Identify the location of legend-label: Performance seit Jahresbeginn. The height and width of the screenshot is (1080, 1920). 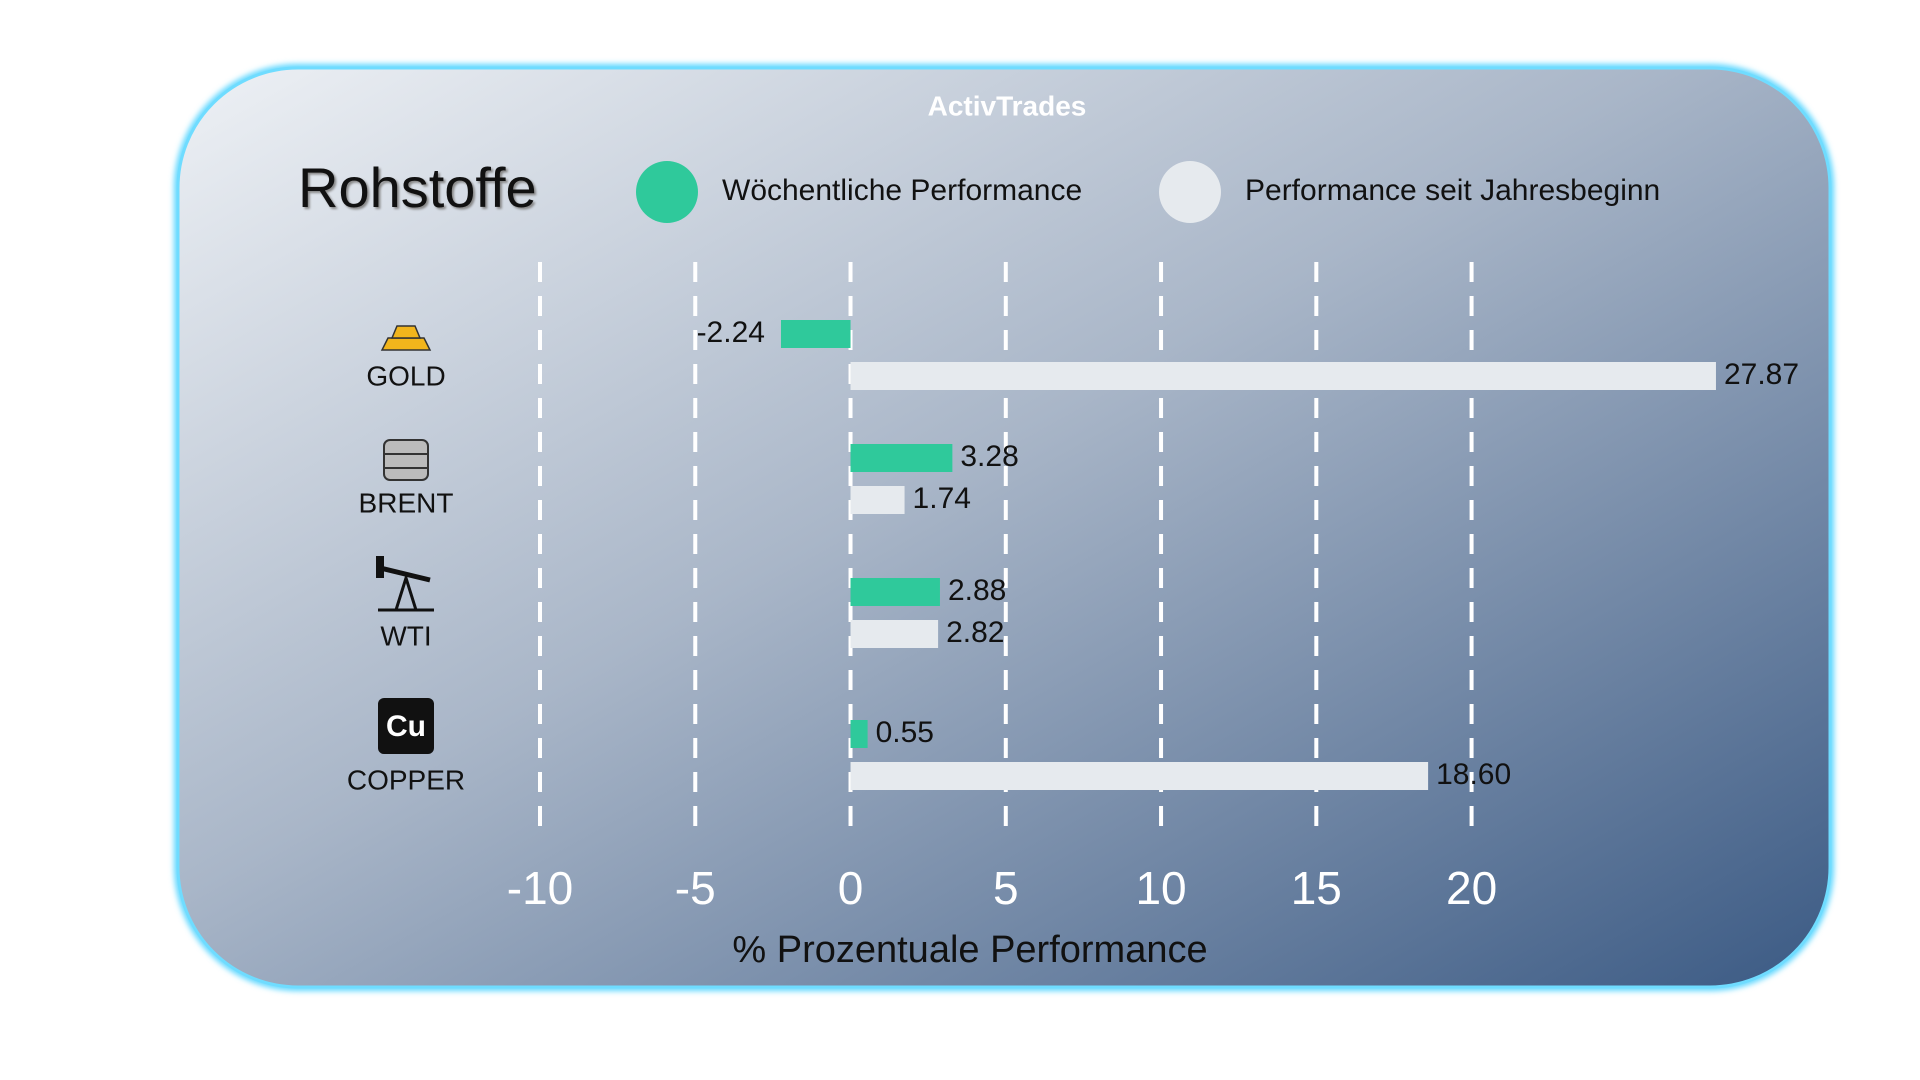
(1452, 190).